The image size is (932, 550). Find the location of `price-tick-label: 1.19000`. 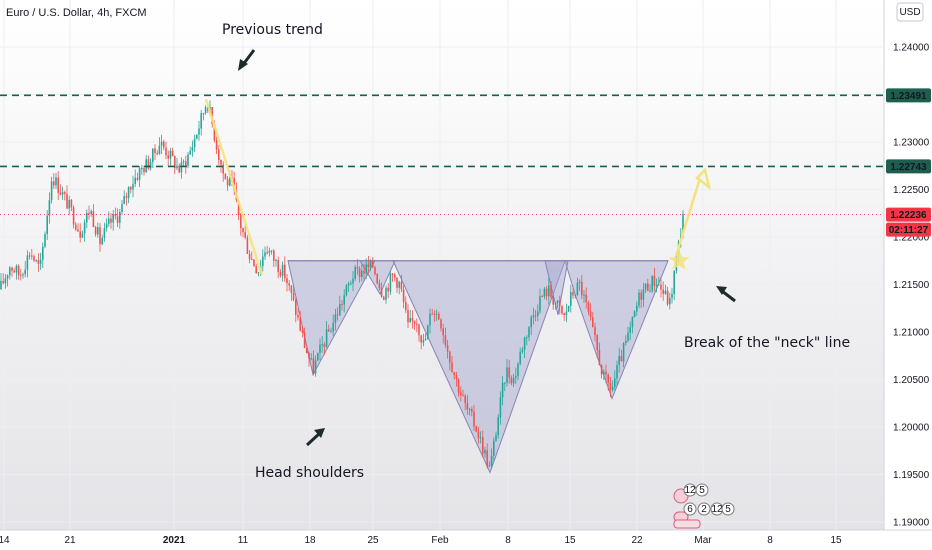

price-tick-label: 1.19000 is located at coordinates (911, 523).